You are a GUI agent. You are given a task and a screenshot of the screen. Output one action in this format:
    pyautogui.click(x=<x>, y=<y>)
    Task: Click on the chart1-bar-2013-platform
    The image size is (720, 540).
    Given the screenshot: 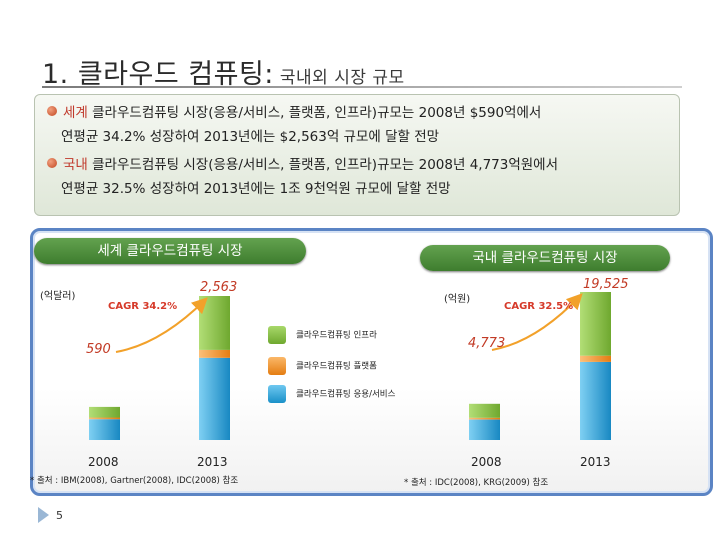 What is the action you would take?
    pyautogui.click(x=595, y=358)
    